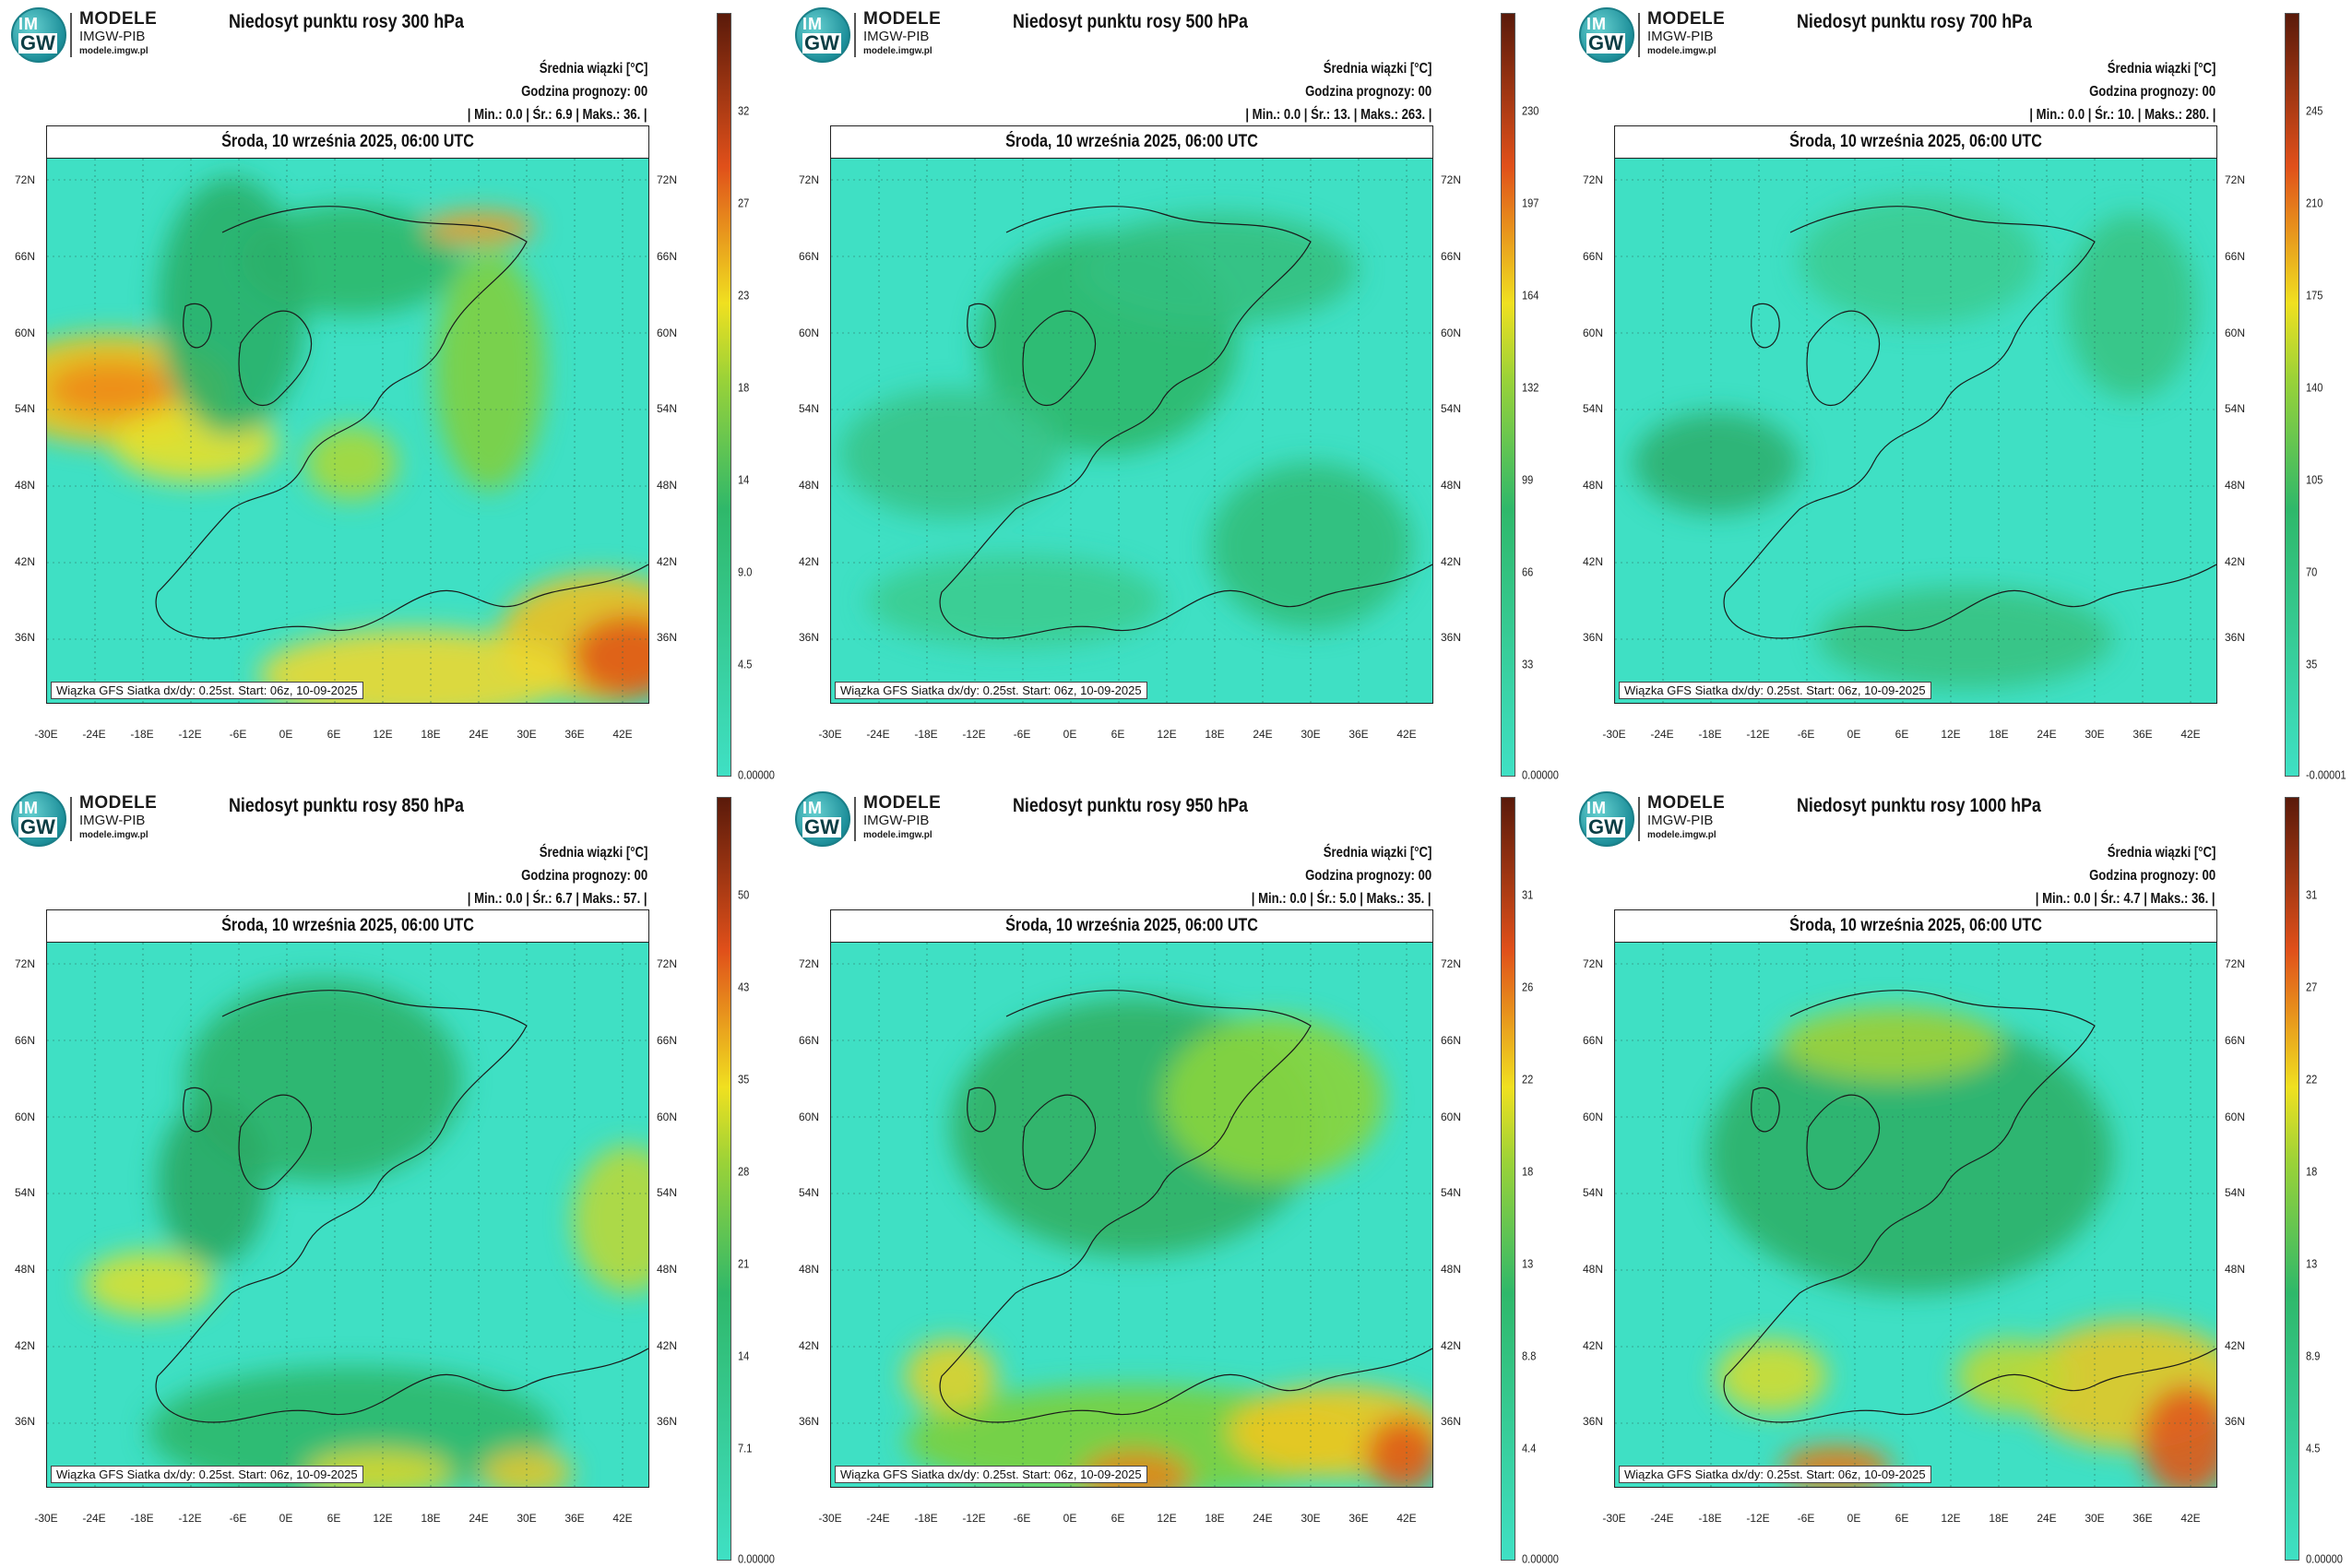 This screenshot has height=1568, width=2352. Describe the element at coordinates (2314, 387) in the screenshot. I see `colorbar-label: 140` at that location.